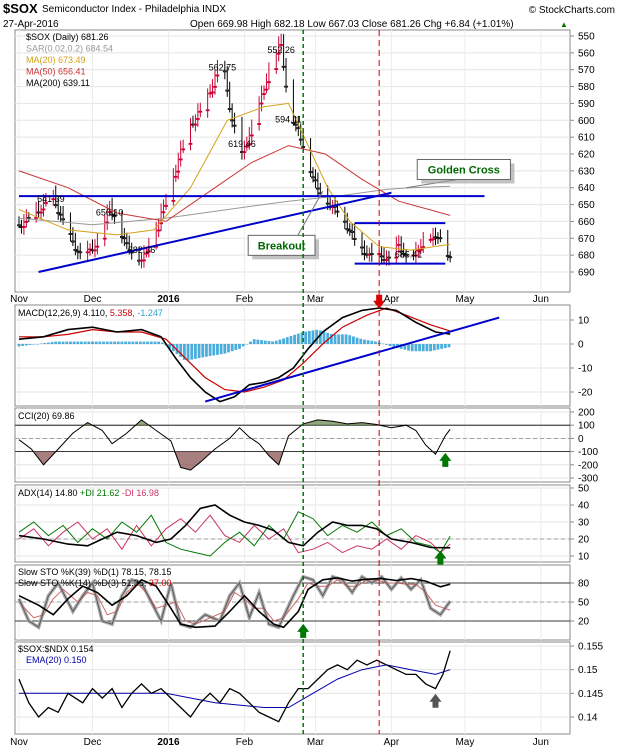 This screenshot has width=620, height=750. What do you see at coordinates (586, 155) in the screenshot?
I see `y-tick-label: 620` at bounding box center [586, 155].